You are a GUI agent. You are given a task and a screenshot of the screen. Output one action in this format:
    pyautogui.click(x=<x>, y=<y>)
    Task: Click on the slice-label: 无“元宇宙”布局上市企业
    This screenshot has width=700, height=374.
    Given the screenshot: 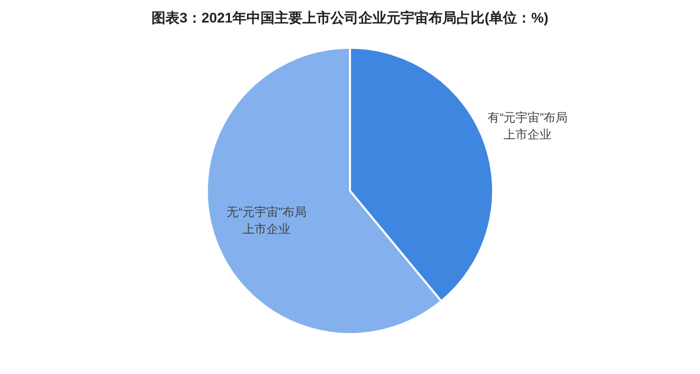 What is the action you would take?
    pyautogui.click(x=266, y=220)
    